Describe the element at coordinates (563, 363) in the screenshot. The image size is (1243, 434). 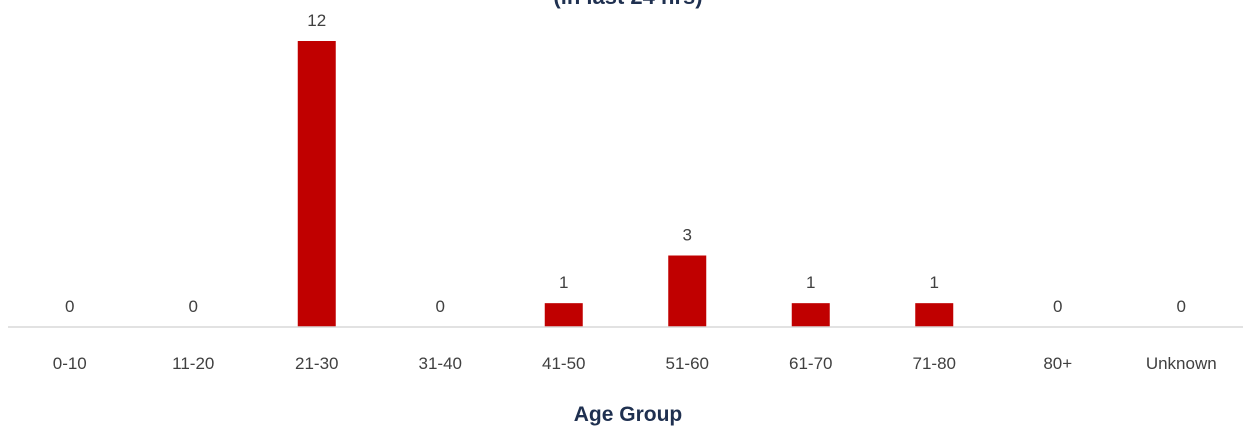
I see `x-tick-label: 41-50` at that location.